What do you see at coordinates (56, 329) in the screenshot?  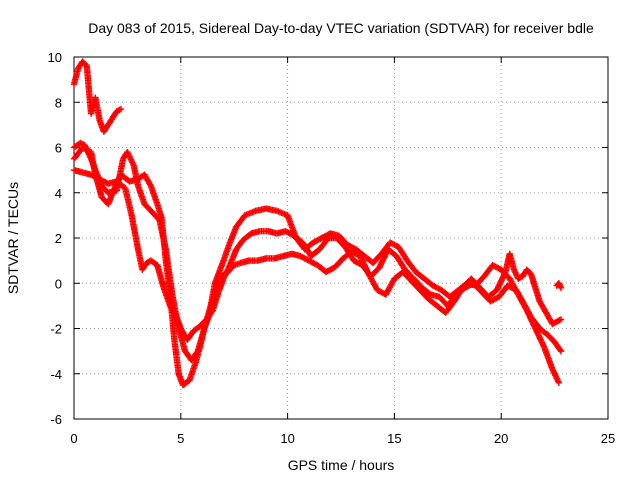 I see `y-tick-label: -2` at bounding box center [56, 329].